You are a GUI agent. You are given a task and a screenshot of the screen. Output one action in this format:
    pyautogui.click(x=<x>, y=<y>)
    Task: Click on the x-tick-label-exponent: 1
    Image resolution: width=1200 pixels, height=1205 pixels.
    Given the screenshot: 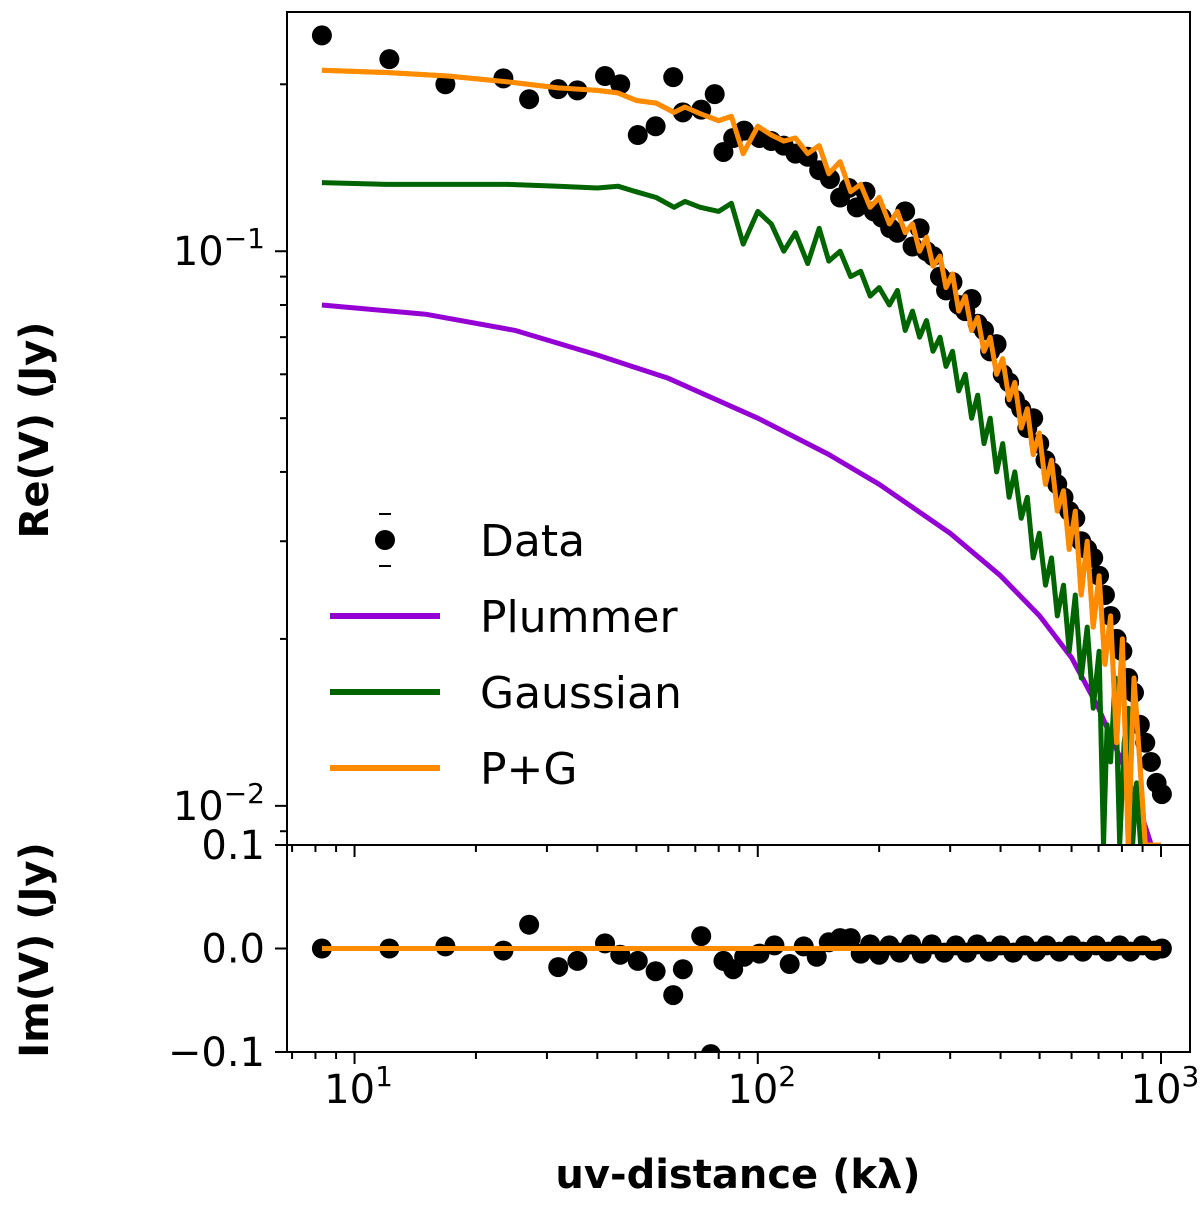 What is the action you would take?
    pyautogui.click(x=384, y=1076)
    